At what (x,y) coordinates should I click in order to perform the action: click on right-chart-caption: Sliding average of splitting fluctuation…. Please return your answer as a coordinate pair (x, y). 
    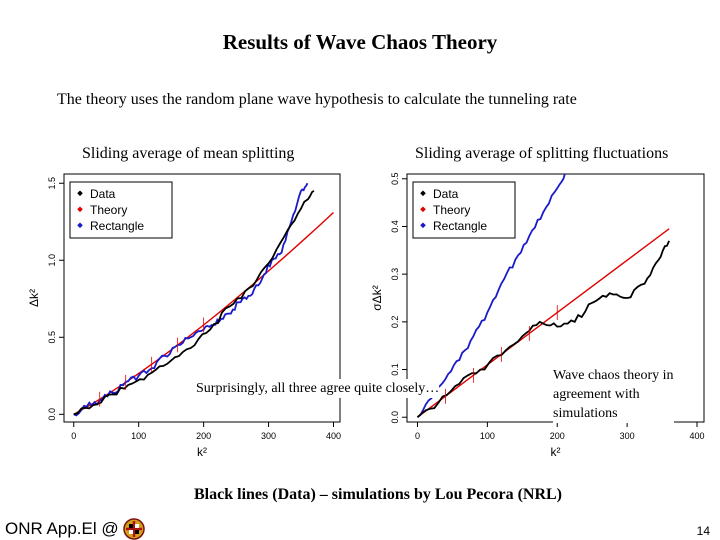
    Looking at the image, I should click on (542, 153).